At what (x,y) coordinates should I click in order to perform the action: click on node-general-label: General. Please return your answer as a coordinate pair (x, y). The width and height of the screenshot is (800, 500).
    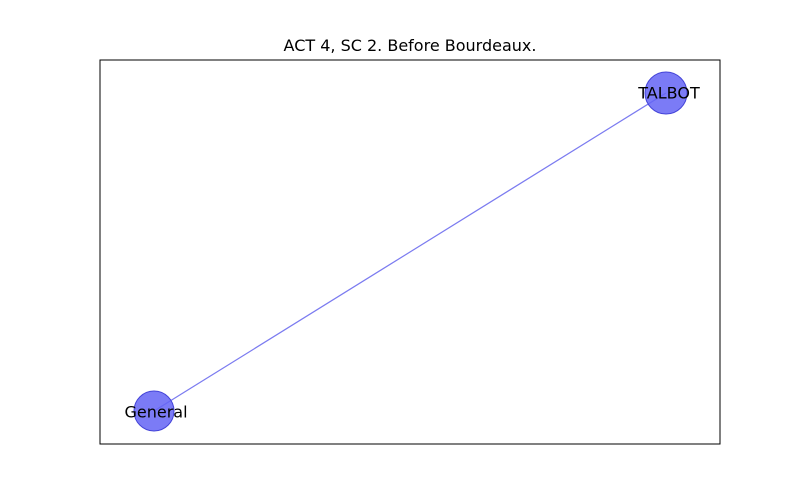
    Looking at the image, I should click on (155, 412).